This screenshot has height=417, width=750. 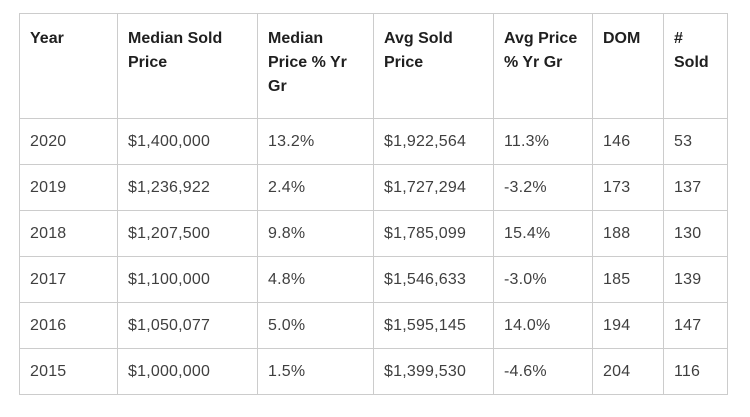 What do you see at coordinates (68, 279) in the screenshot?
I see `cell-year: 2017` at bounding box center [68, 279].